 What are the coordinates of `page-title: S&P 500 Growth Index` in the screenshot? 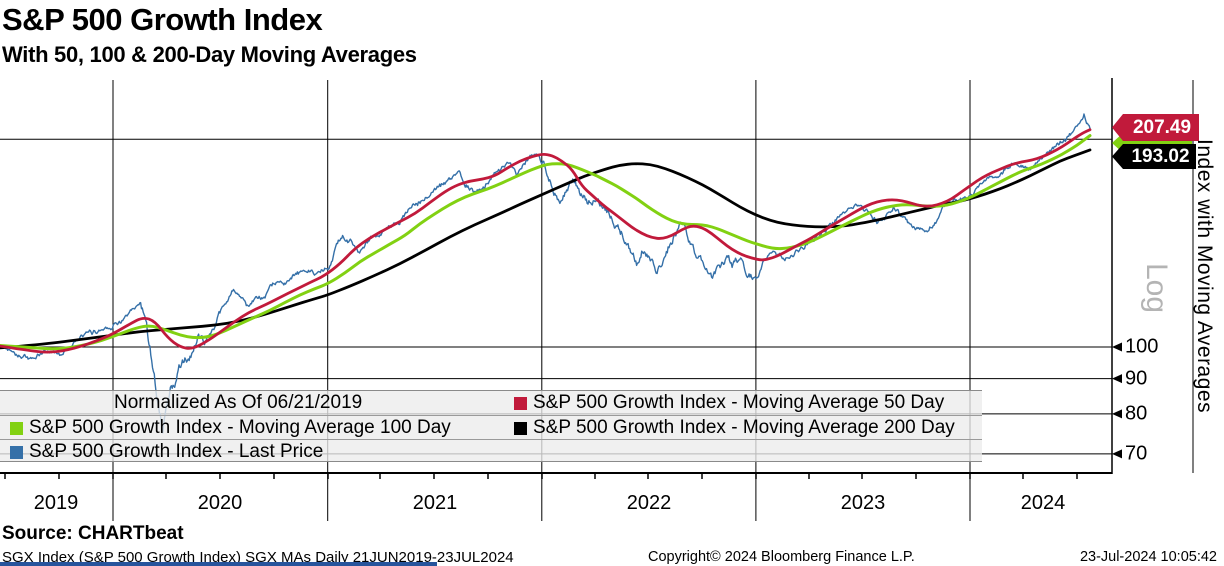 It's located at (162, 19).